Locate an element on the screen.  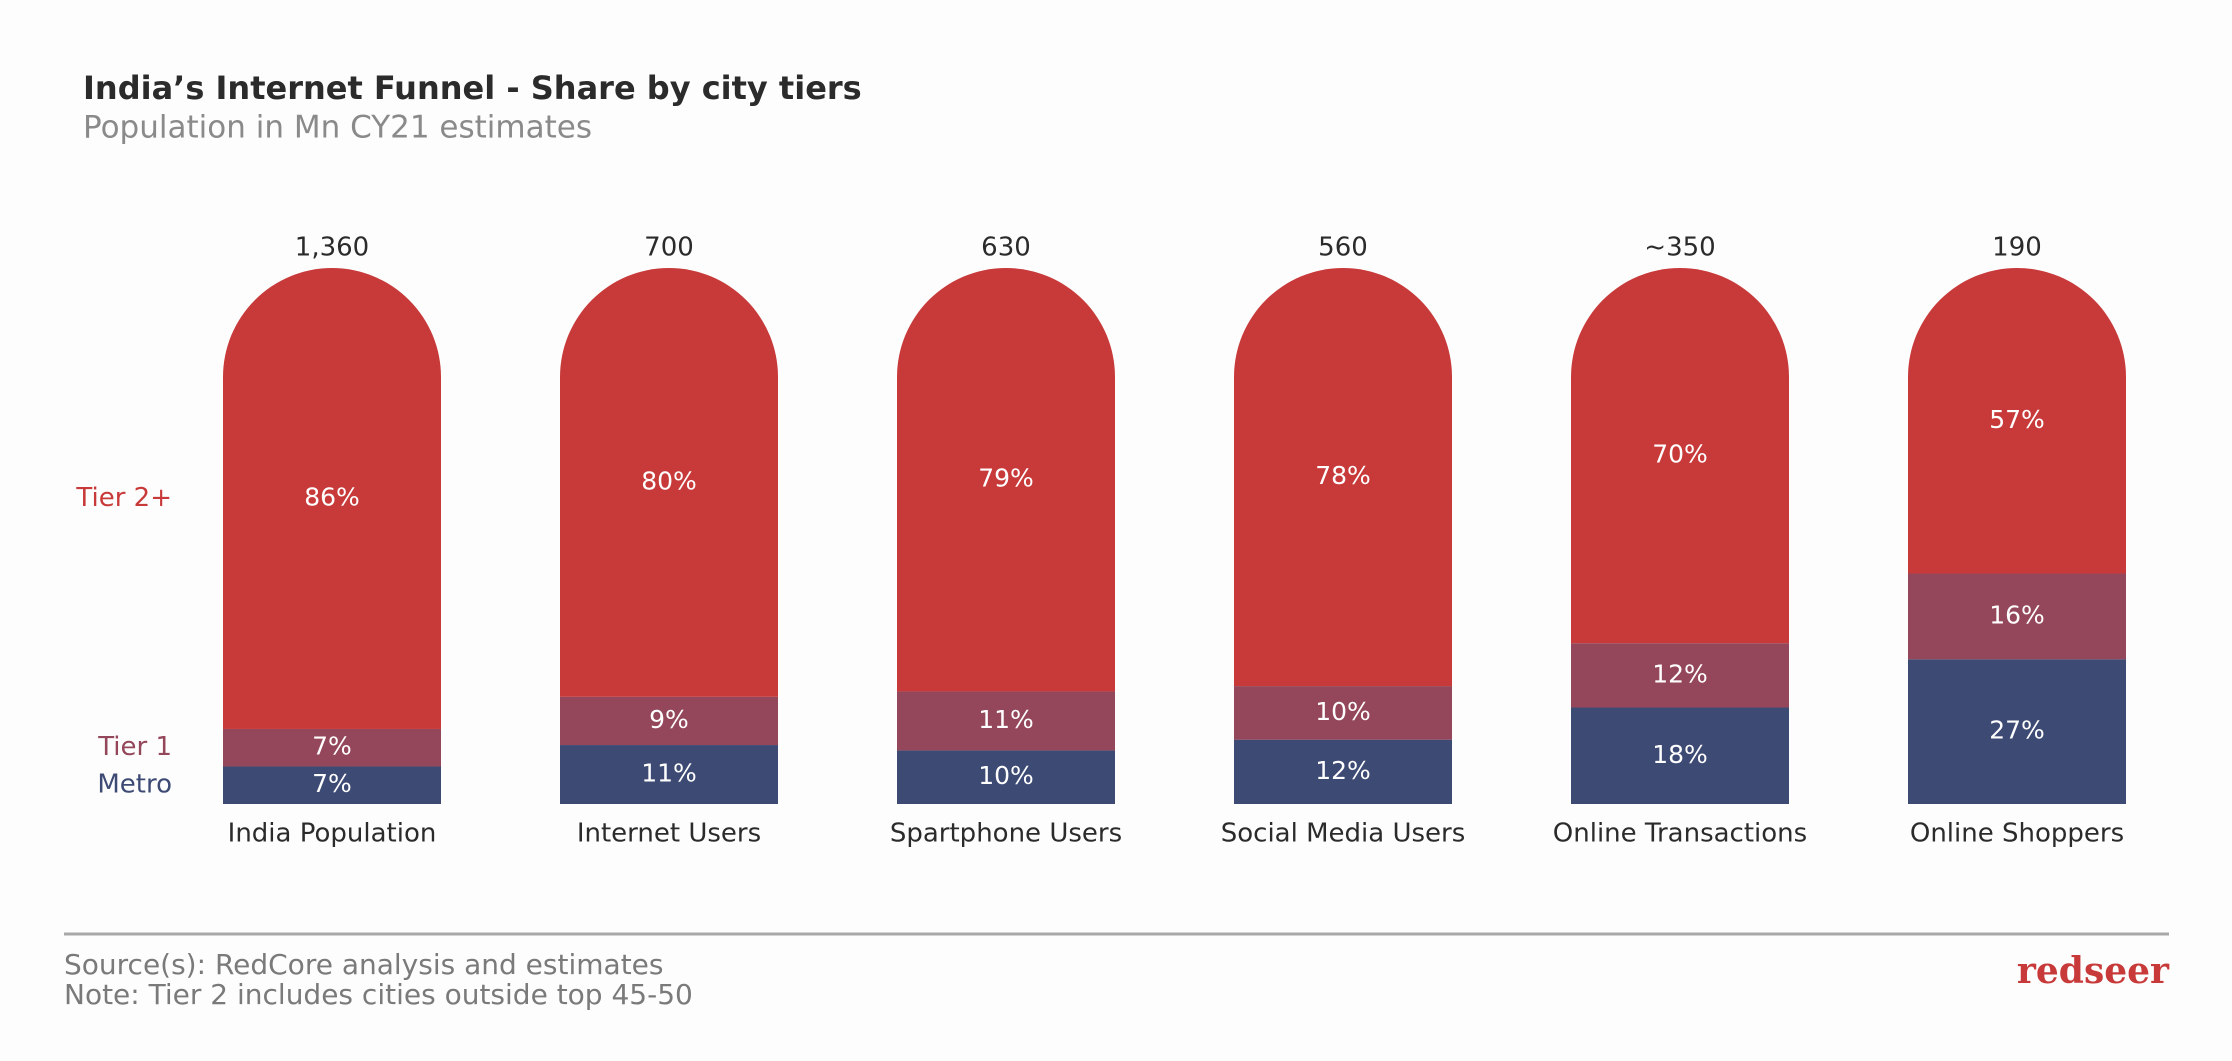
total-label: ~350 is located at coordinates (1679, 248).